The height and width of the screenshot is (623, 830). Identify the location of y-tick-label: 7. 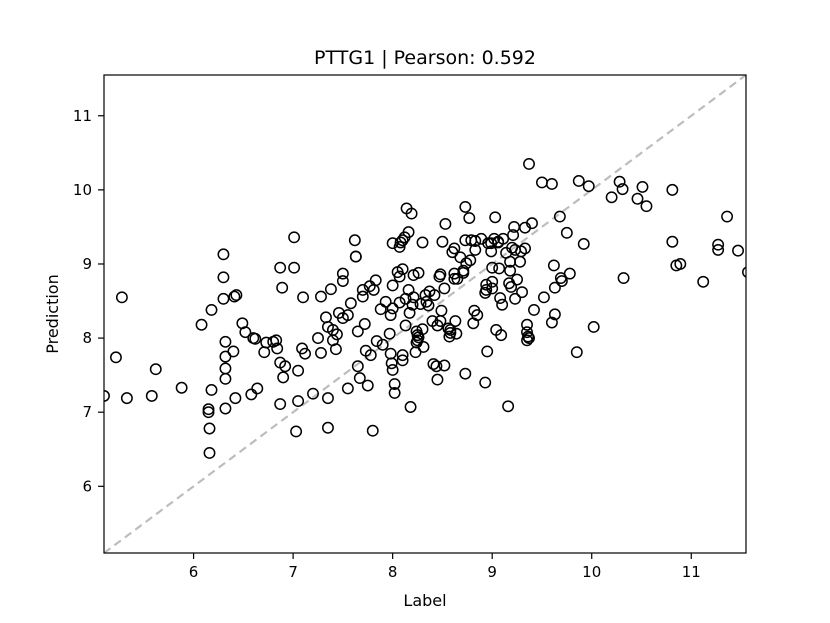
(87, 412).